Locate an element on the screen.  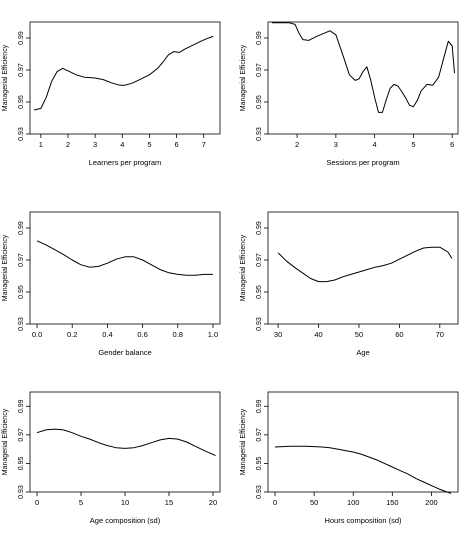
x-axis-label: Age is located at coordinates (362, 352).